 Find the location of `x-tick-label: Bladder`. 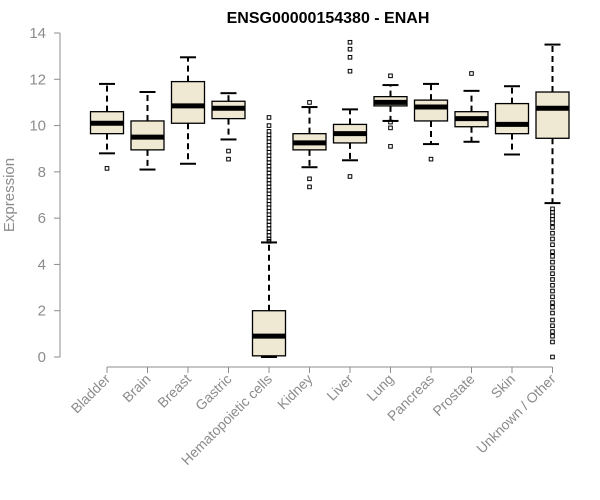

x-tick-label: Bladder is located at coordinates (91, 394).